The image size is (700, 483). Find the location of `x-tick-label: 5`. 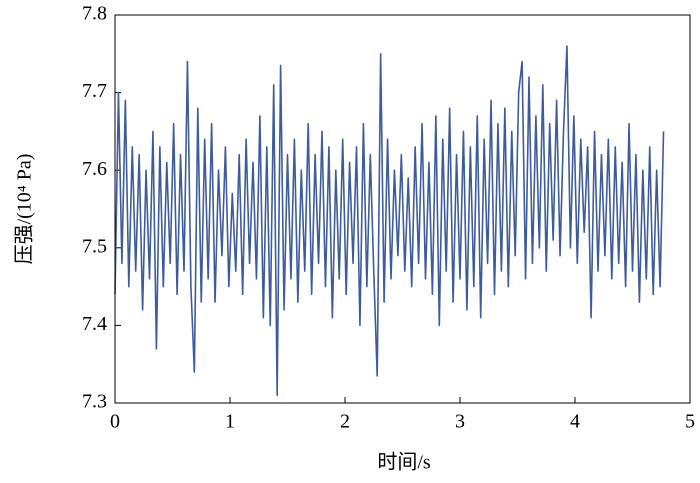

x-tick-label: 5 is located at coordinates (690, 422).